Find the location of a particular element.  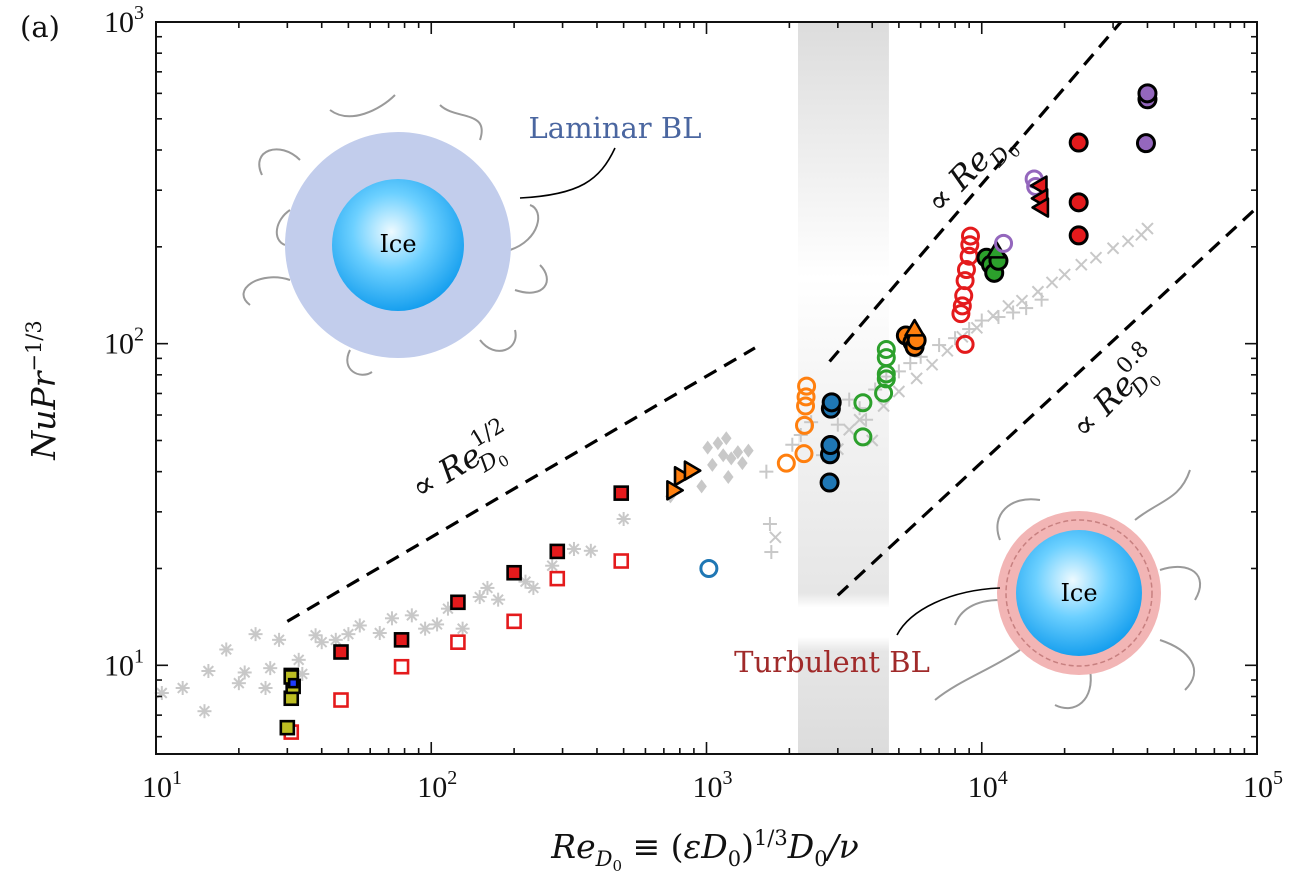

turbulent-bl-label: Turbulent BL is located at coordinates (832, 662).